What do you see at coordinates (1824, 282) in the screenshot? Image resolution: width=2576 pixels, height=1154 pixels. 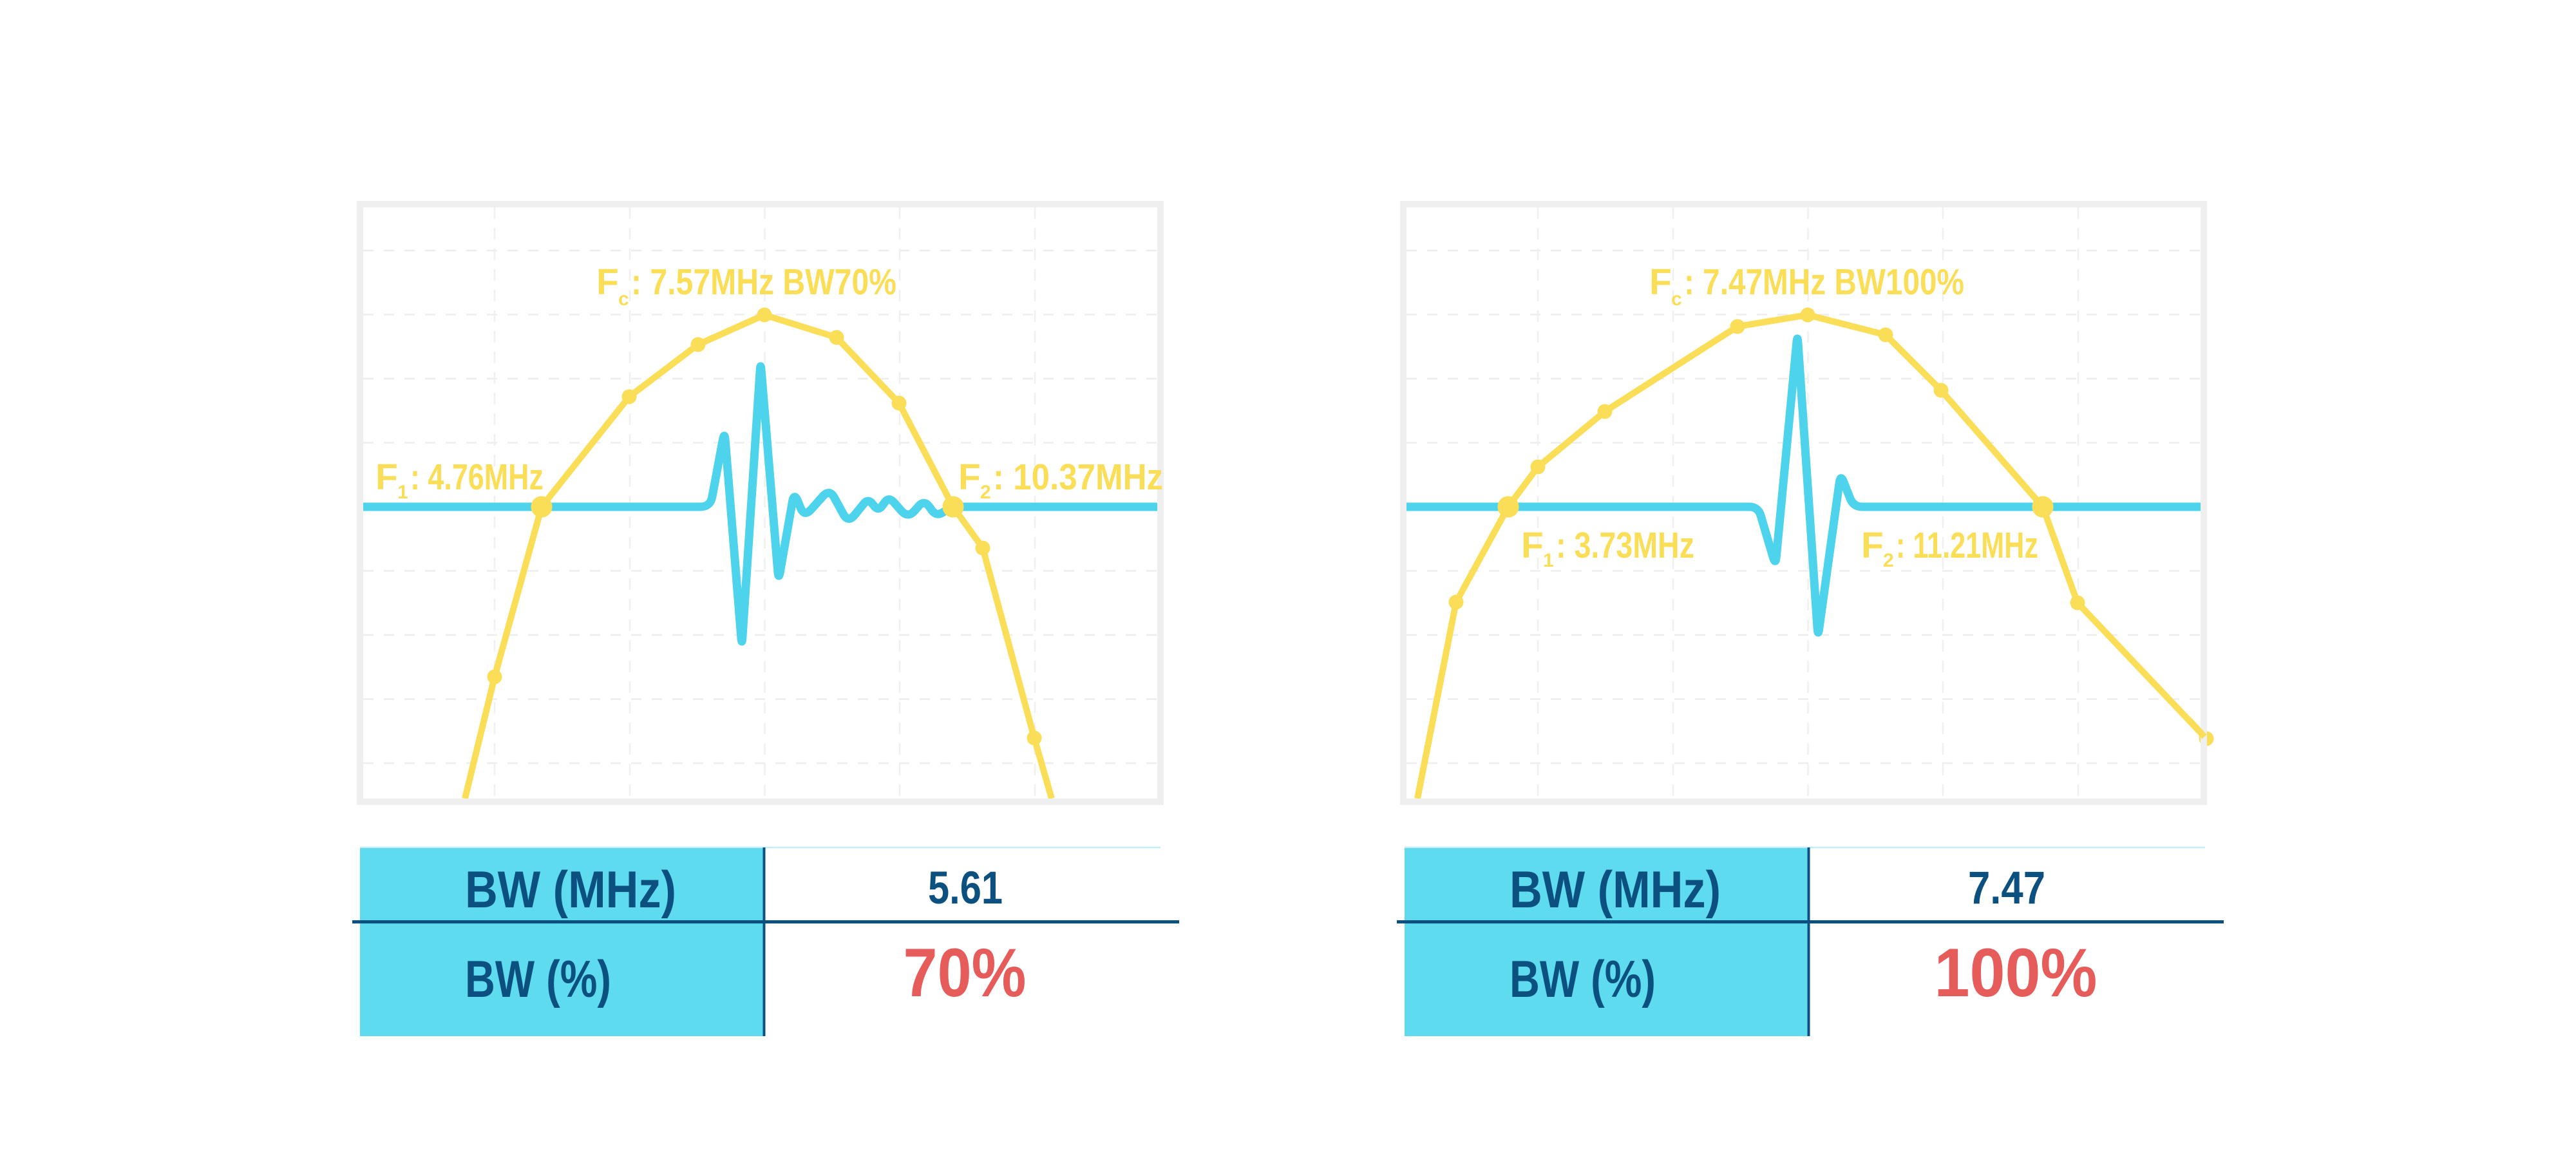 I see `svg-text:: 7.47MHz BW100%: : 7.47MHz BW100%` at bounding box center [1824, 282].